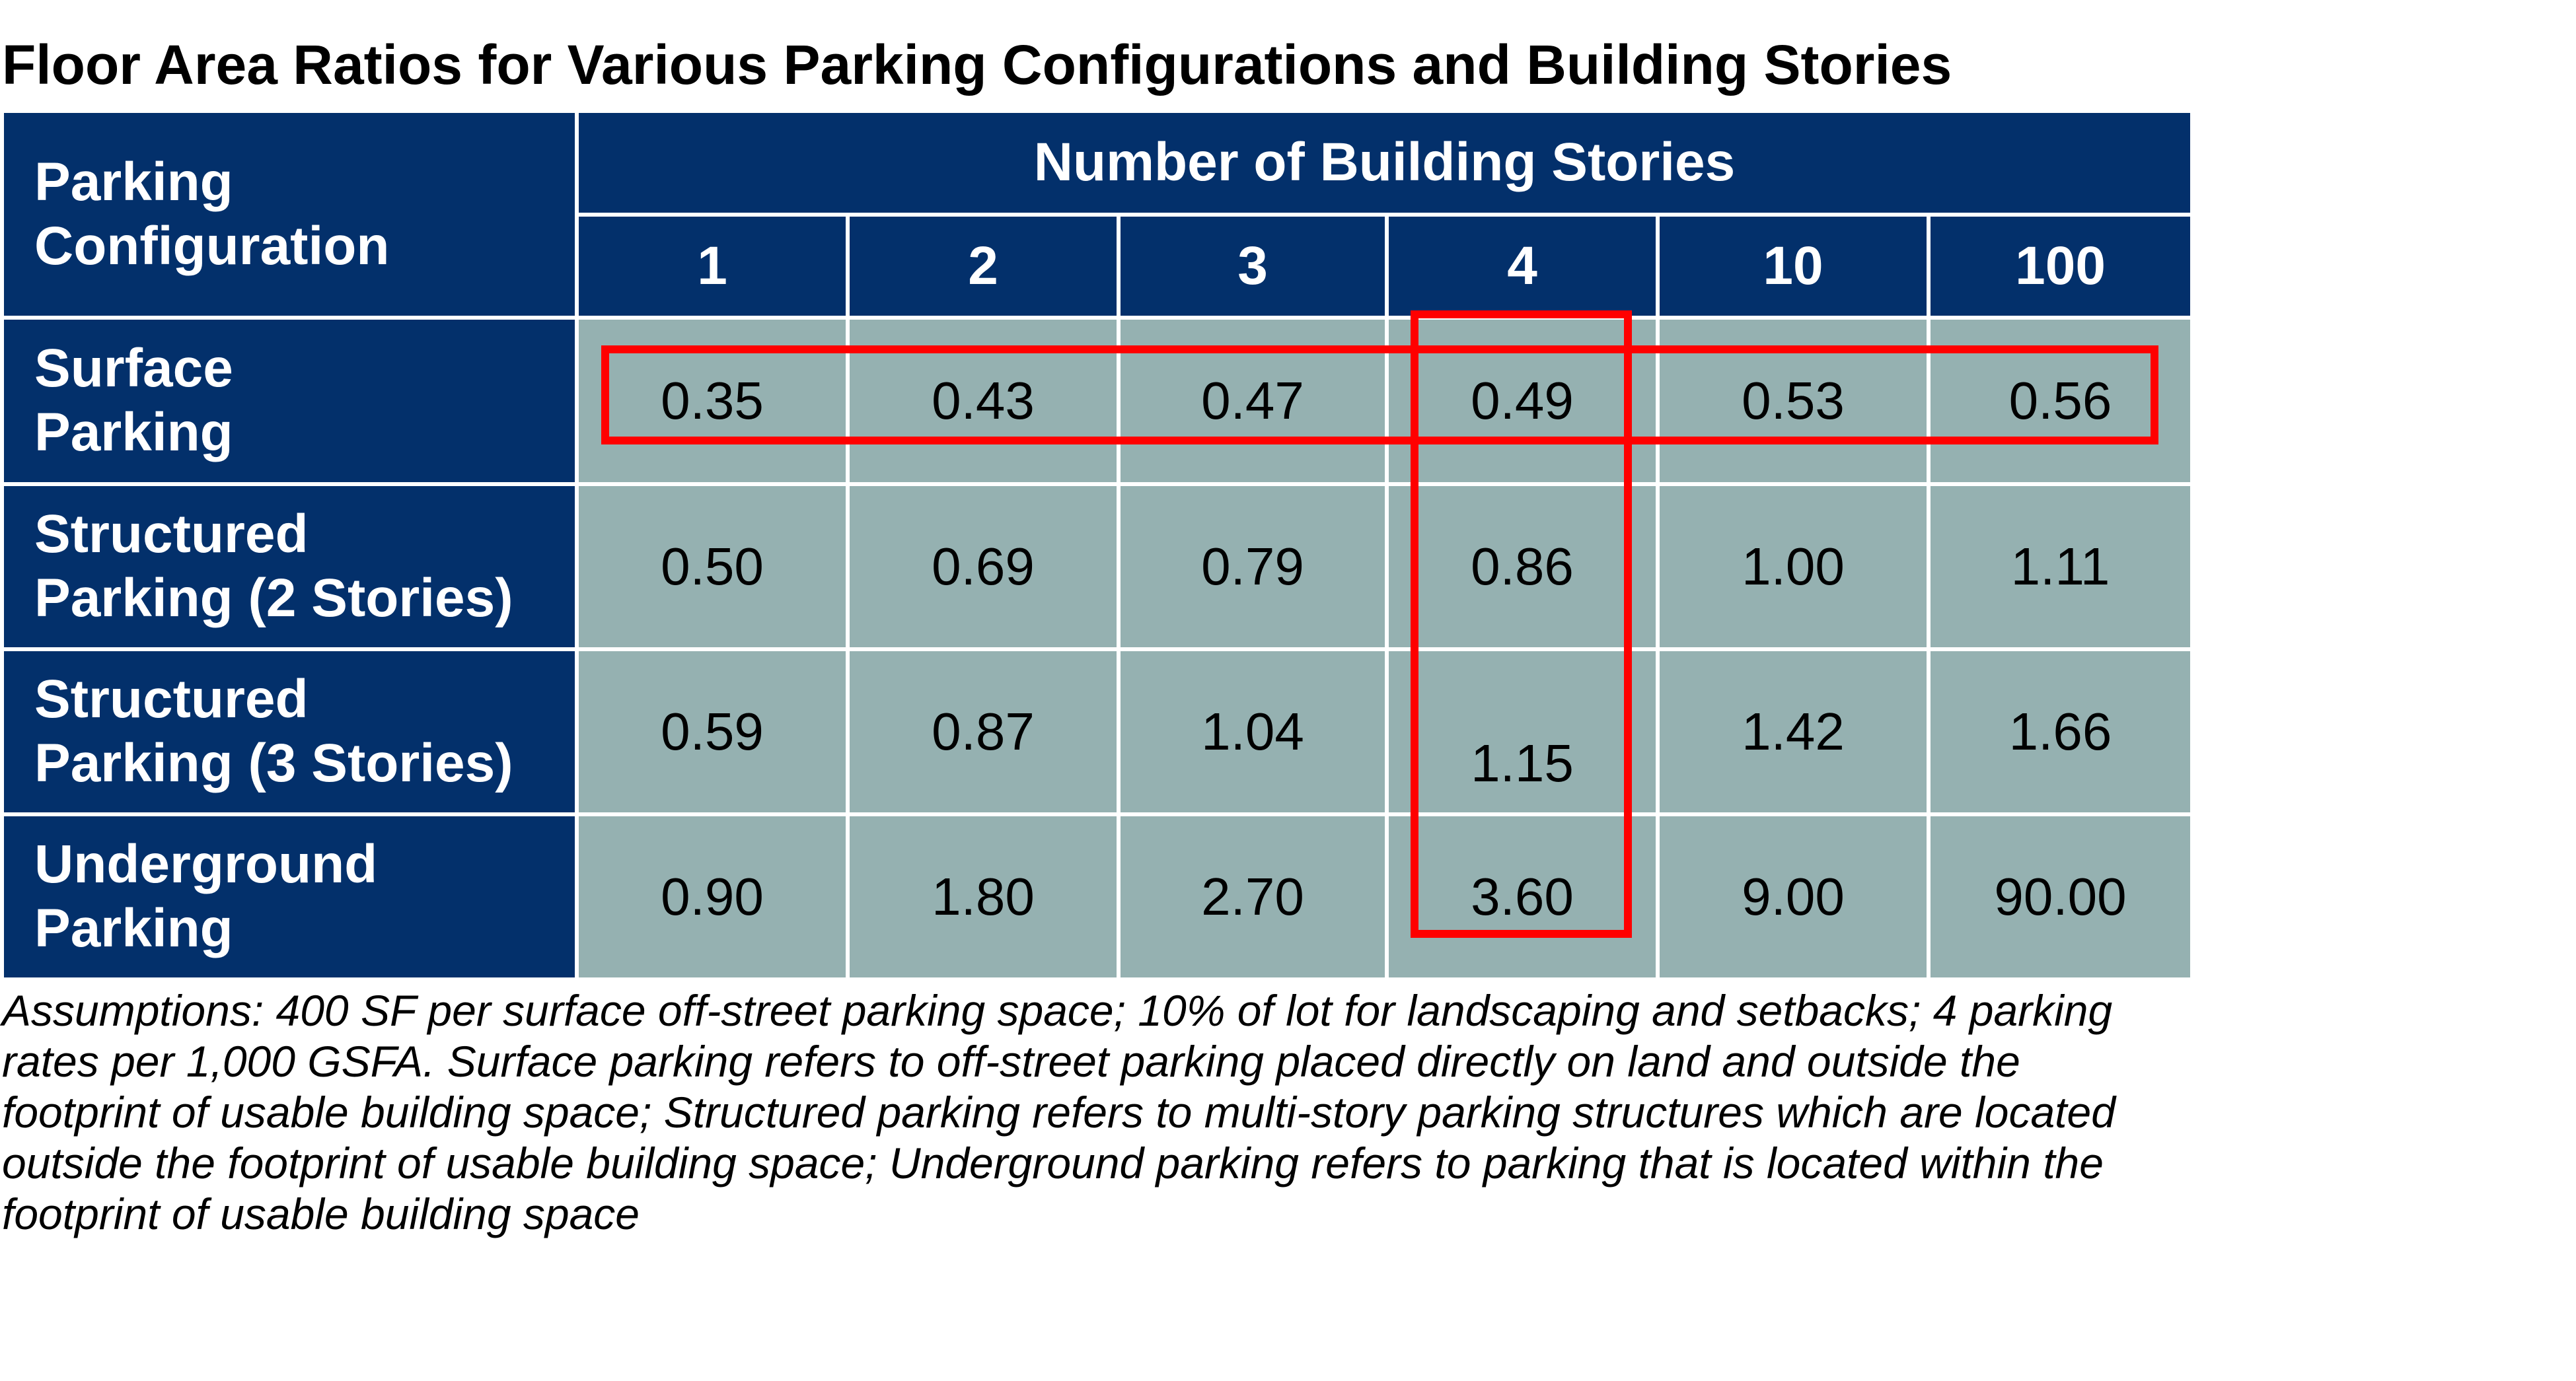 This screenshot has width=2576, height=1381. Describe the element at coordinates (289, 566) in the screenshot. I see `row-label: Structured Parking (2 Stories)` at that location.